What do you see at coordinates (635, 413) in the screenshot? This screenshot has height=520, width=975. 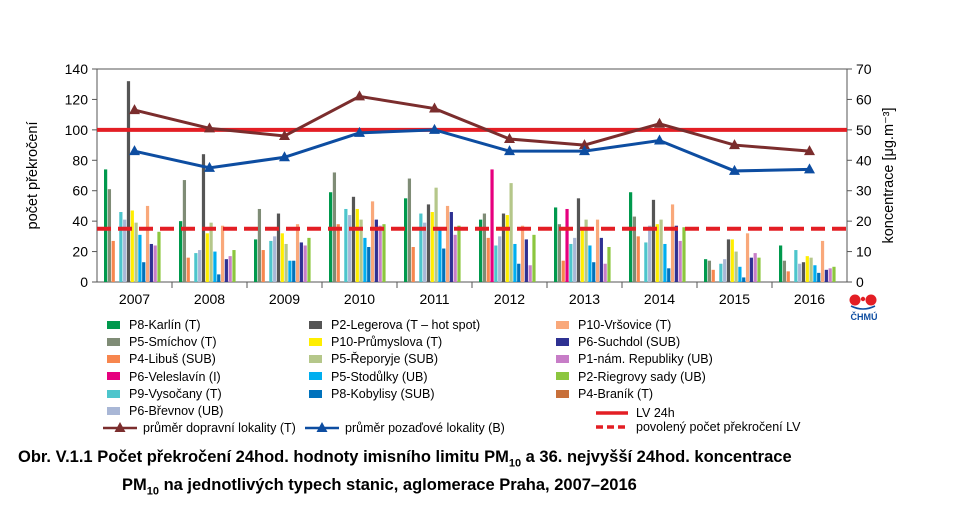 I see `legend-item: LV 24h` at bounding box center [635, 413].